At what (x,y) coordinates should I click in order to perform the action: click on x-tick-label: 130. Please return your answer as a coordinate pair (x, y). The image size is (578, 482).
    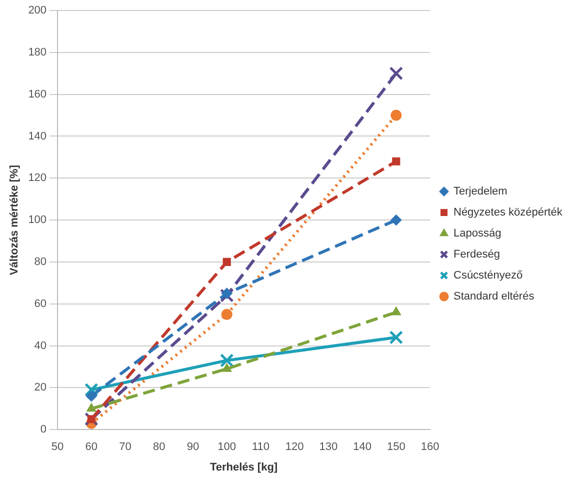
    Looking at the image, I should click on (328, 447).